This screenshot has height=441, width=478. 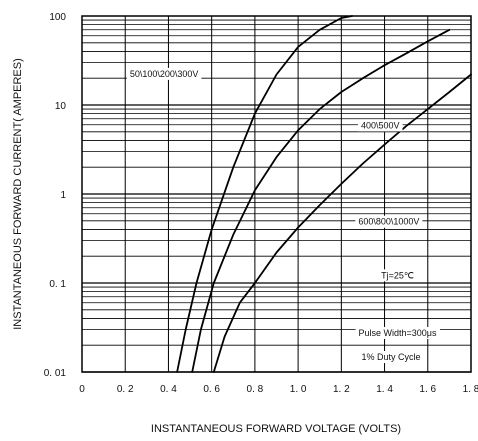 I want to click on annotation-1: 50\100\200\300V, so click(x=164, y=73).